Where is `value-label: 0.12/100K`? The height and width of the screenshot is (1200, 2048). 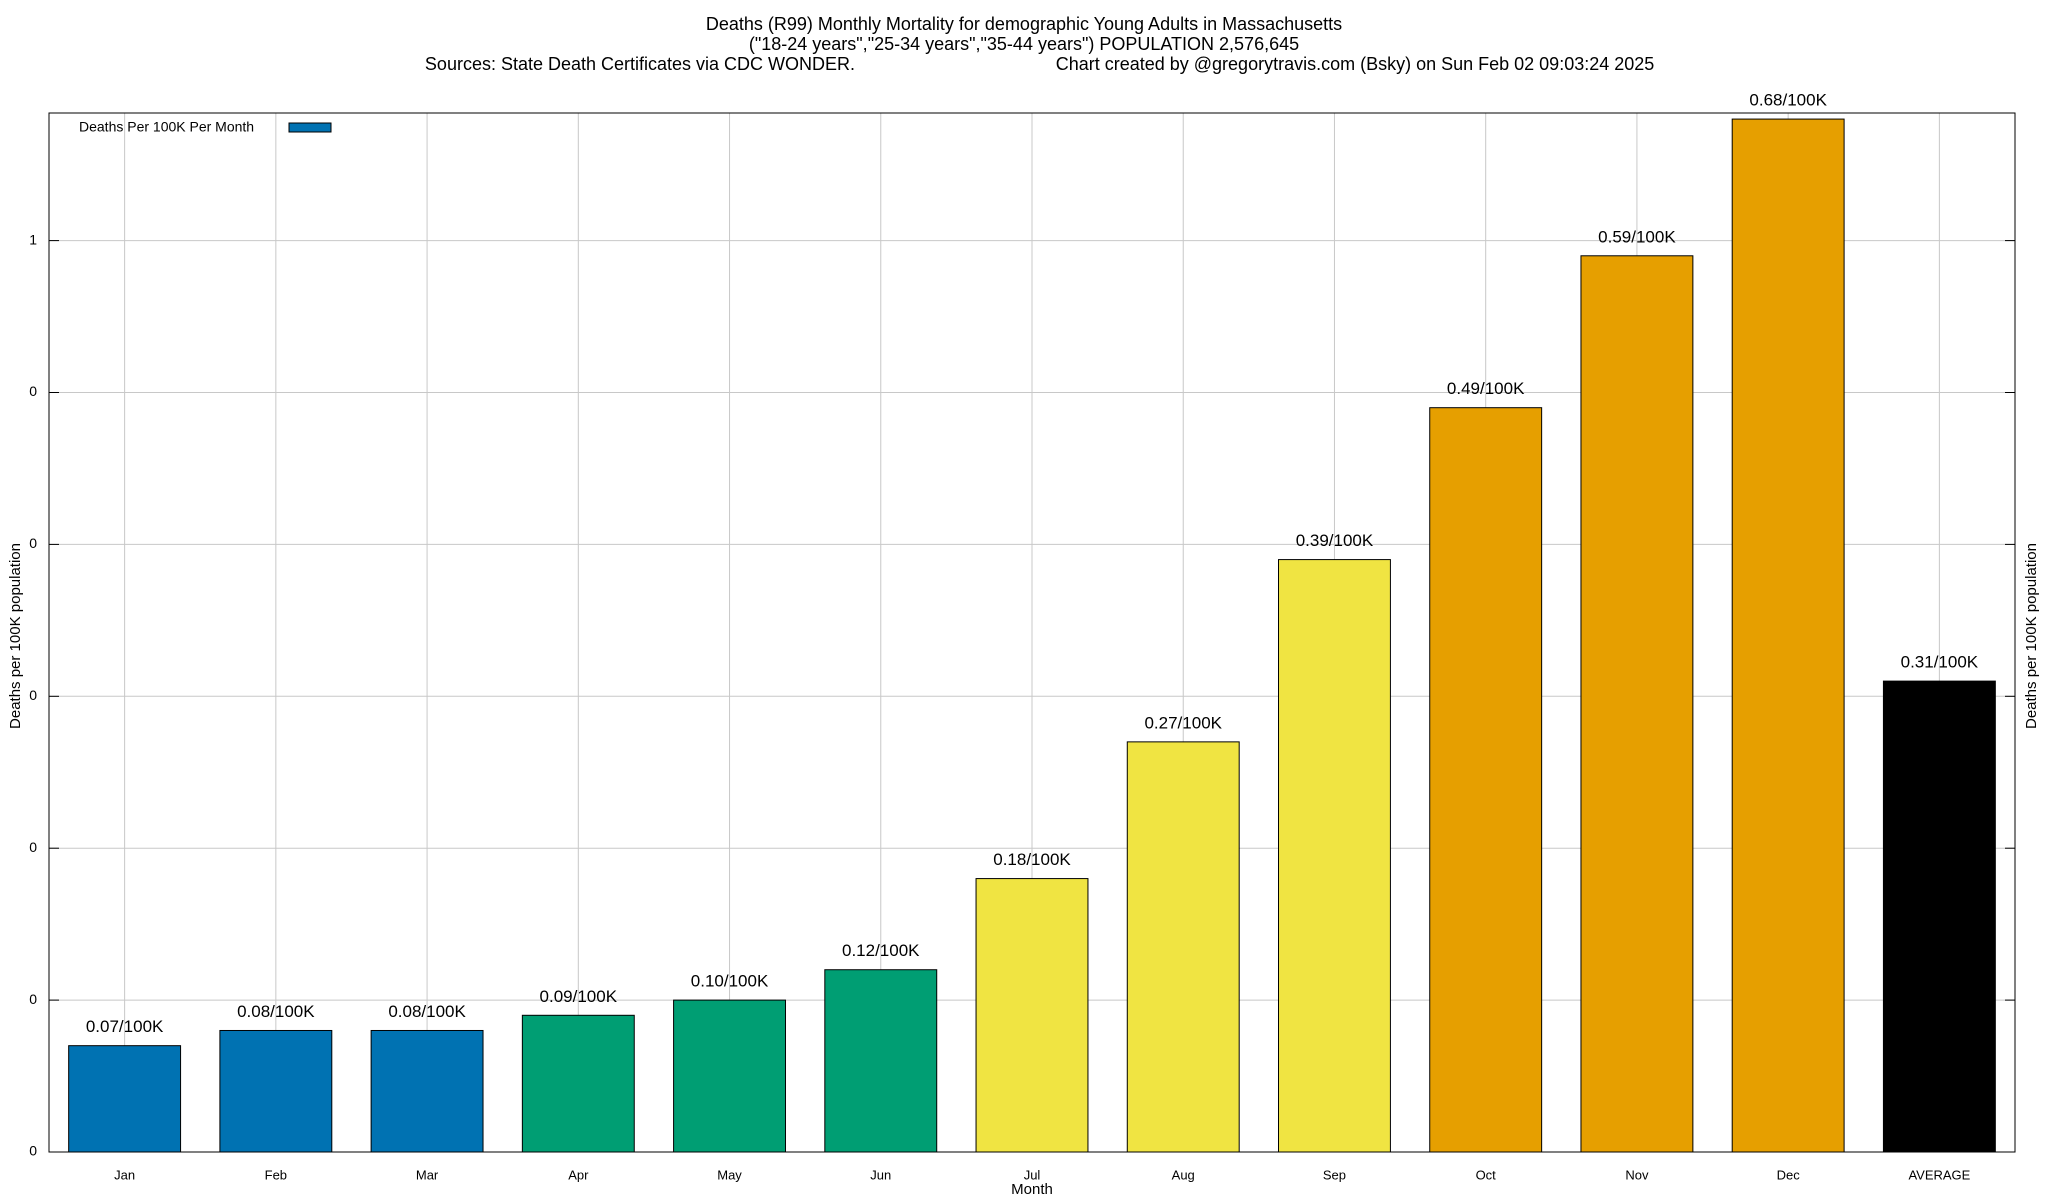
value-label: 0.12/100K is located at coordinates (881, 950).